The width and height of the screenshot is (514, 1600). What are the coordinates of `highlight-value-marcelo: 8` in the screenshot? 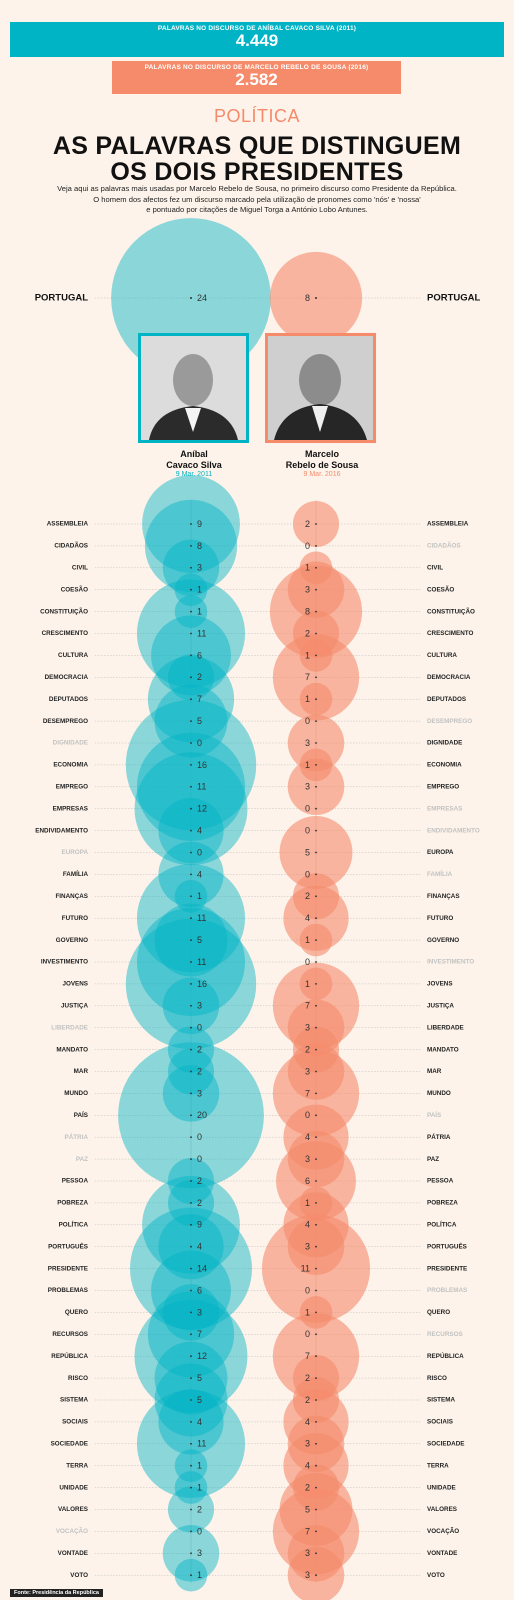 It's located at (307, 298).